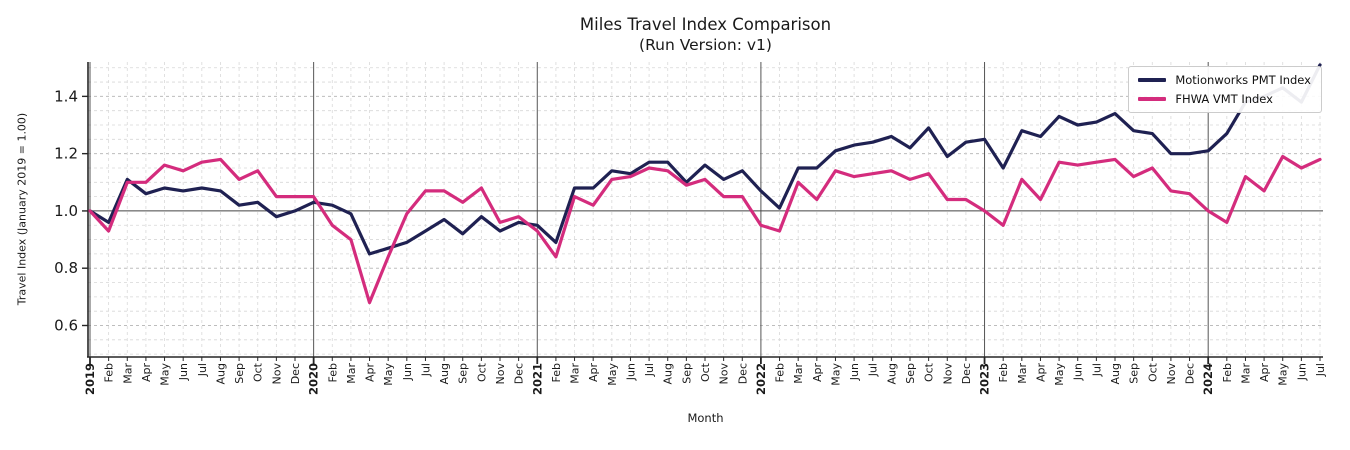 The height and width of the screenshot is (450, 1350). What do you see at coordinates (537, 379) in the screenshot?
I see `x-tick-label: 2021` at bounding box center [537, 379].